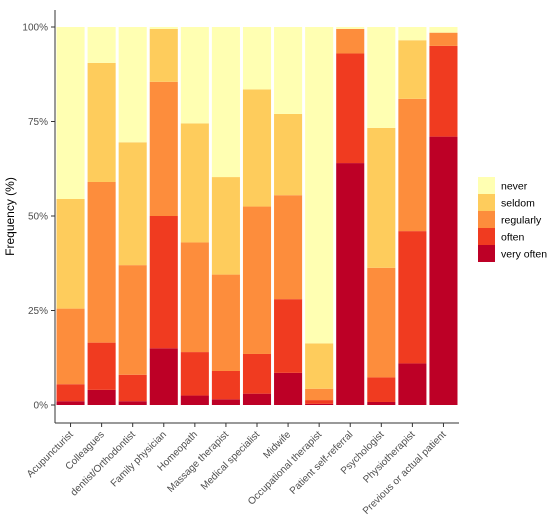  What do you see at coordinates (41, 406) in the screenshot?
I see `y-tick-label: 0%` at bounding box center [41, 406].